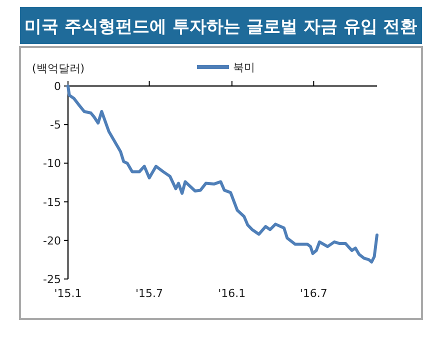 The width and height of the screenshot is (443, 354). I want to click on x-tick-label: '15.7, so click(150, 293).